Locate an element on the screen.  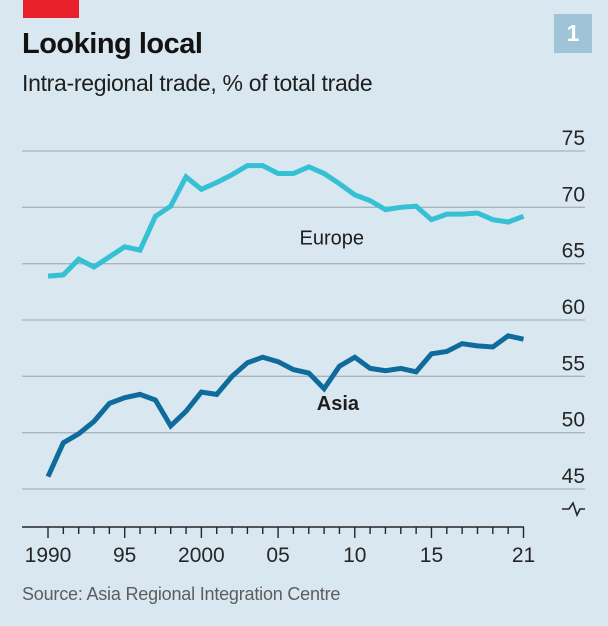
x-tick-label: 21 is located at coordinates (523, 555).